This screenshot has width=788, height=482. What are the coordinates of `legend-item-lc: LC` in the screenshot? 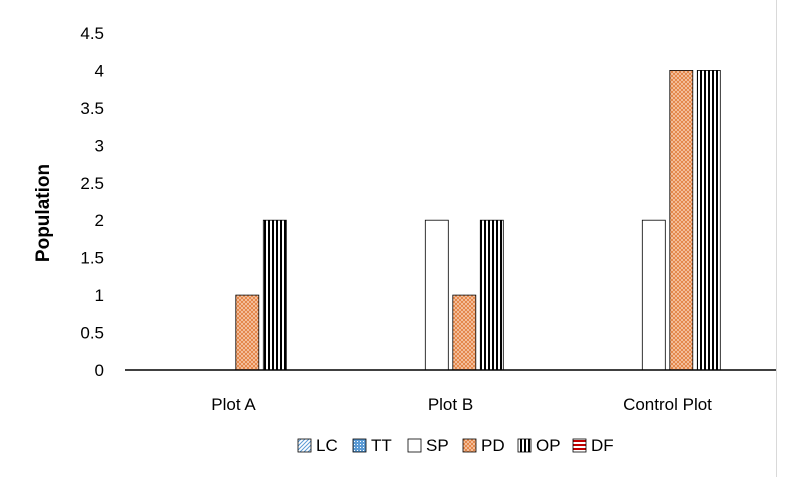 It's located at (317, 445).